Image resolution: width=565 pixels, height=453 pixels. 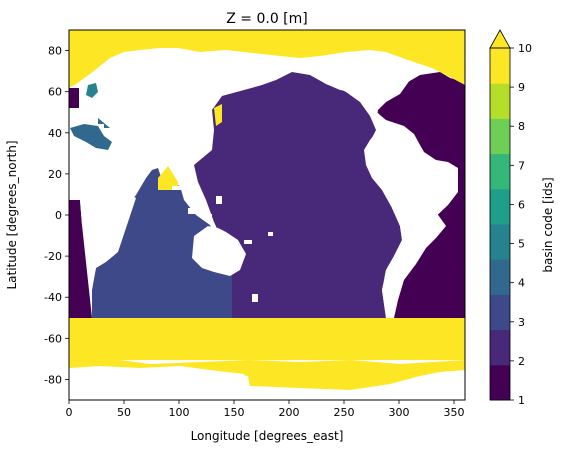 I want to click on basin-indian, so click(x=162, y=243).